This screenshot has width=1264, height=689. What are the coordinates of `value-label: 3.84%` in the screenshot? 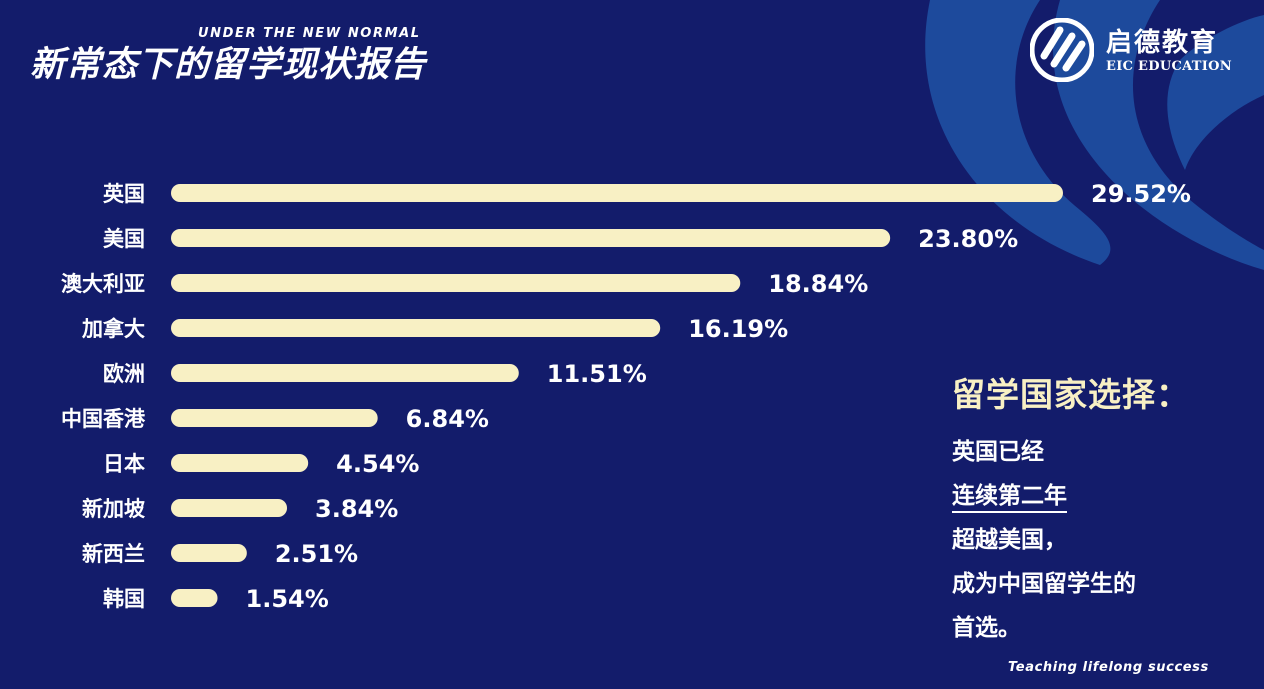 It's located at (356, 509).